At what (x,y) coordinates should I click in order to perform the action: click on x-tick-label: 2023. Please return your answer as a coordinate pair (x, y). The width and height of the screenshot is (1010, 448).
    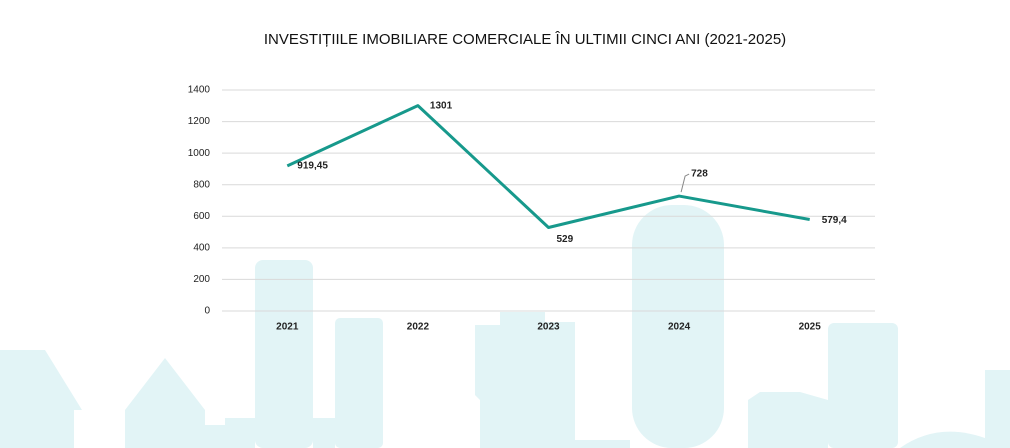
    Looking at the image, I should click on (548, 327).